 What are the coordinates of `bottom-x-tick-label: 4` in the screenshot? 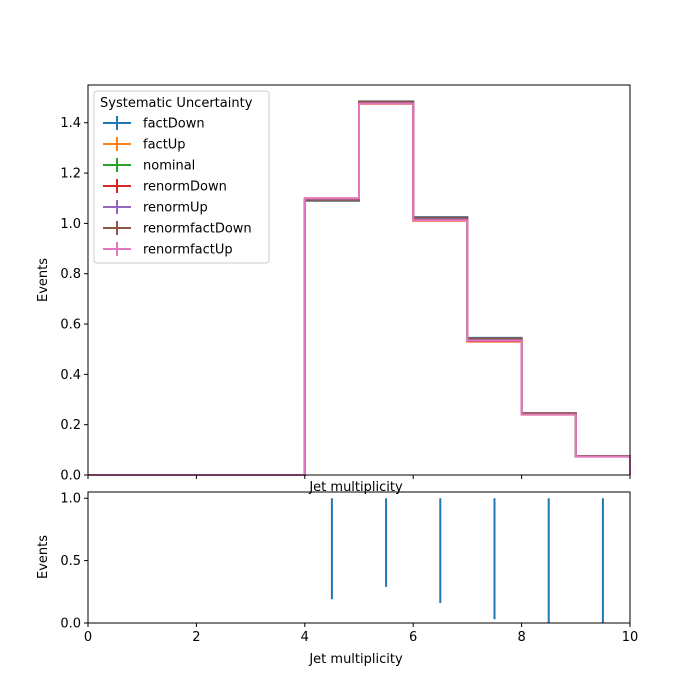 It's located at (305, 637).